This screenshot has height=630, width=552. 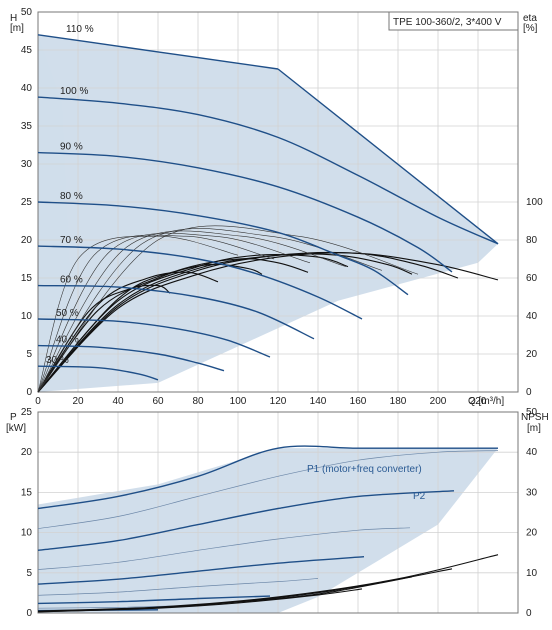 What do you see at coordinates (71, 240) in the screenshot?
I see `head-curve-label-4: 70 %` at bounding box center [71, 240].